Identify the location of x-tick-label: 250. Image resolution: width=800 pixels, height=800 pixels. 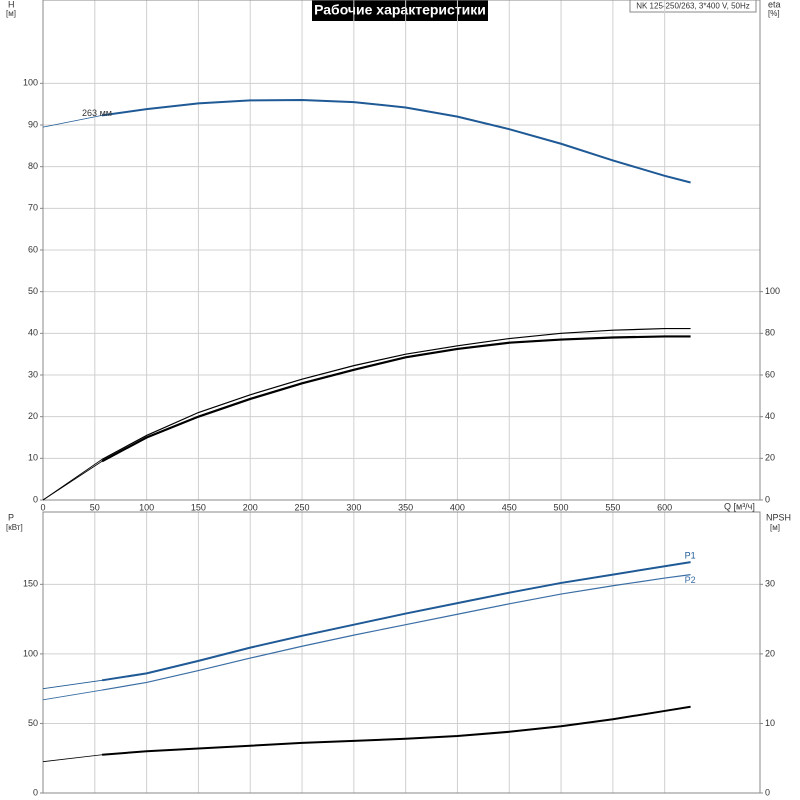
(302, 507).